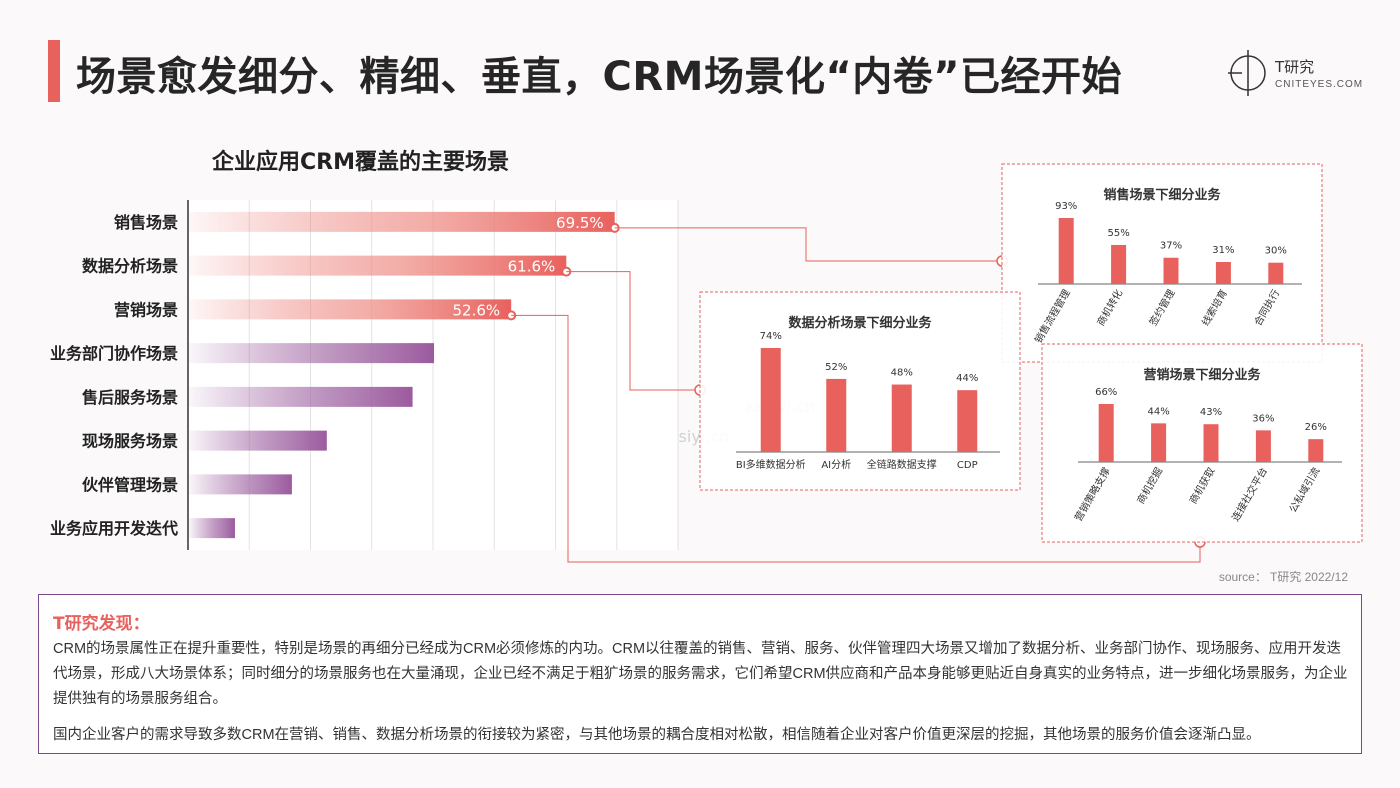  Describe the element at coordinates (1316, 427) in the screenshot. I see `sub-bar-value: 26%` at that location.